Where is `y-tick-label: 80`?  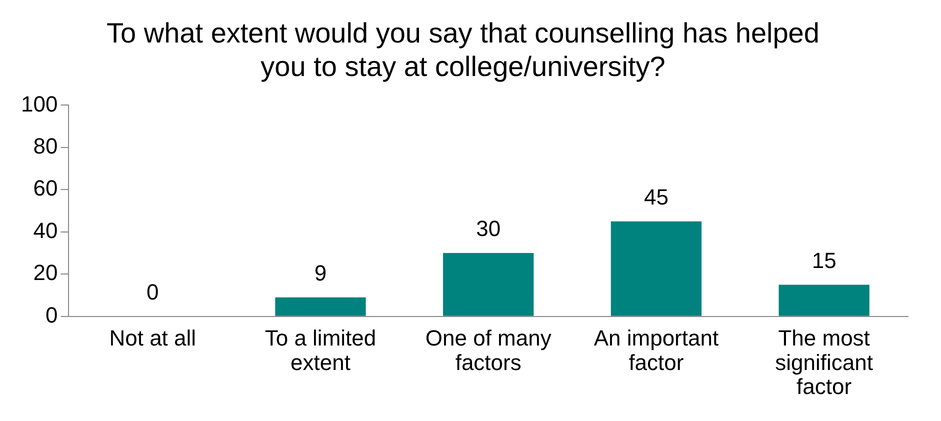
y-tick-label: 80 is located at coordinates (45, 146).